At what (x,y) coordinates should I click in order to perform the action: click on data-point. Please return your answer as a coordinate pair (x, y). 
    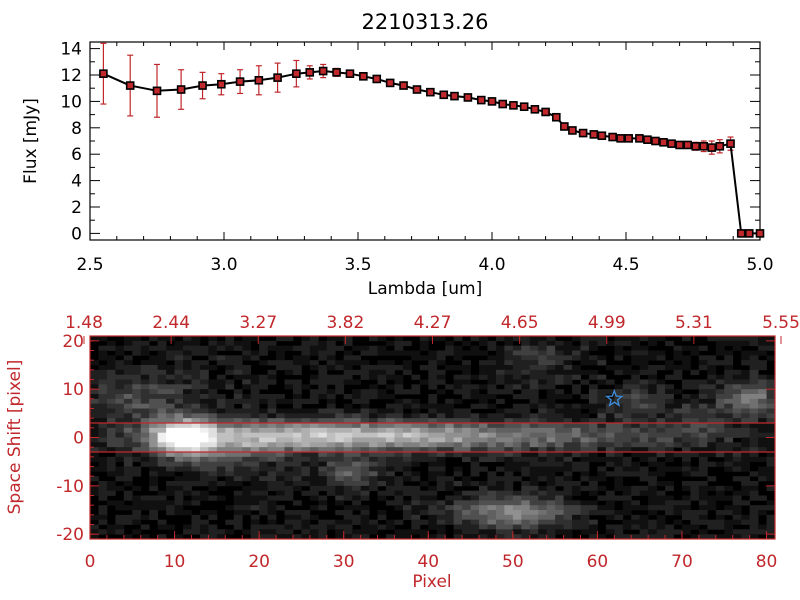
    Looking at the image, I should click on (363, 76).